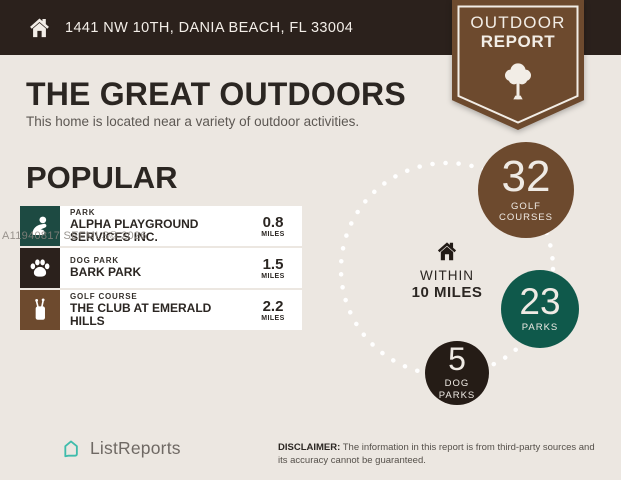  Describe the element at coordinates (447, 275) in the screenshot. I see `within-text: WITHIN` at that location.